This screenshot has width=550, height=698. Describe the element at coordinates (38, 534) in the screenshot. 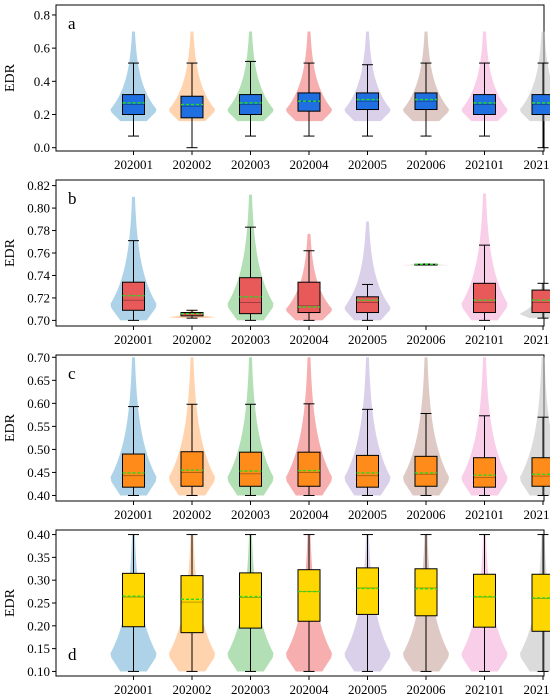

I see `y-tick-label: 0.40` at that location.